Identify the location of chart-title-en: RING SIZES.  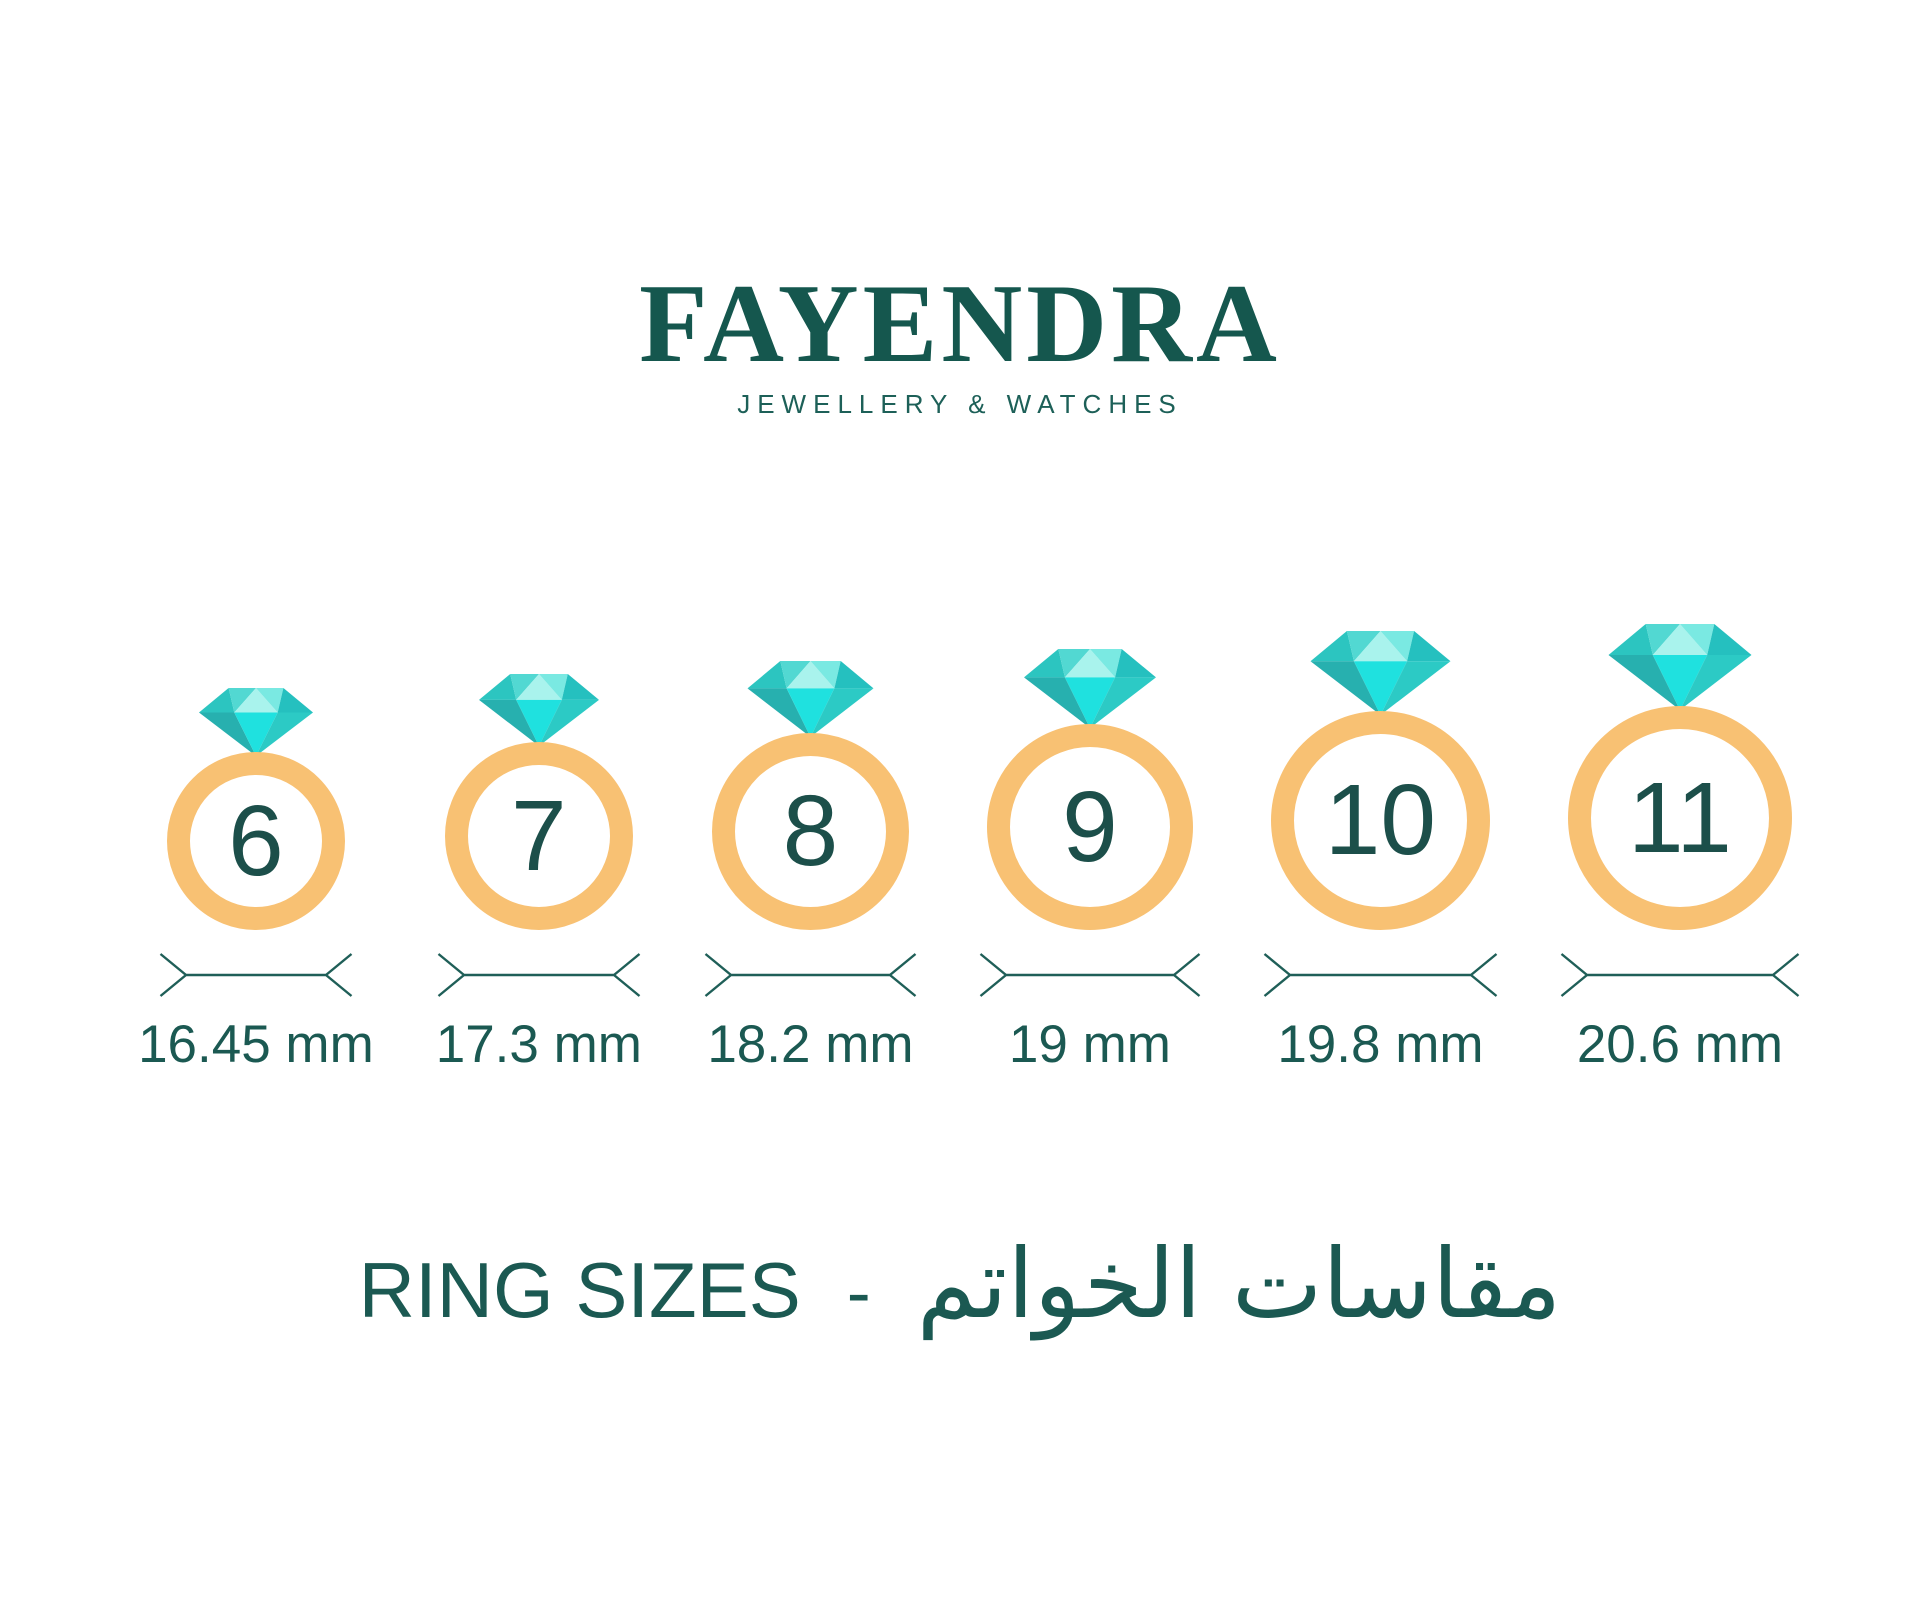
(579, 1290).